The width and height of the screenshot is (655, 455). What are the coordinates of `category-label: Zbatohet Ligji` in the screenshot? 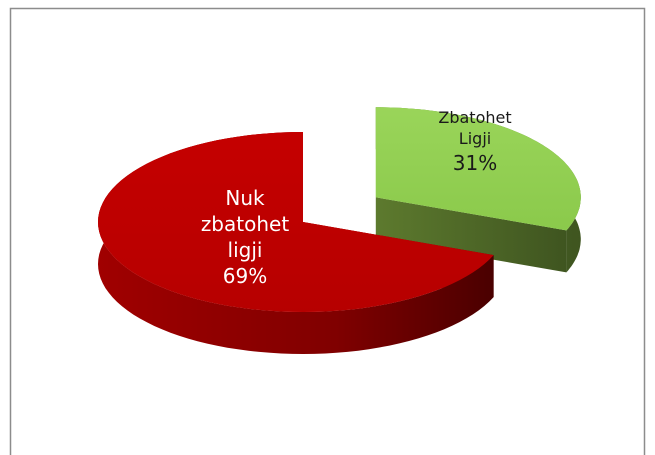 It's located at (475, 128).